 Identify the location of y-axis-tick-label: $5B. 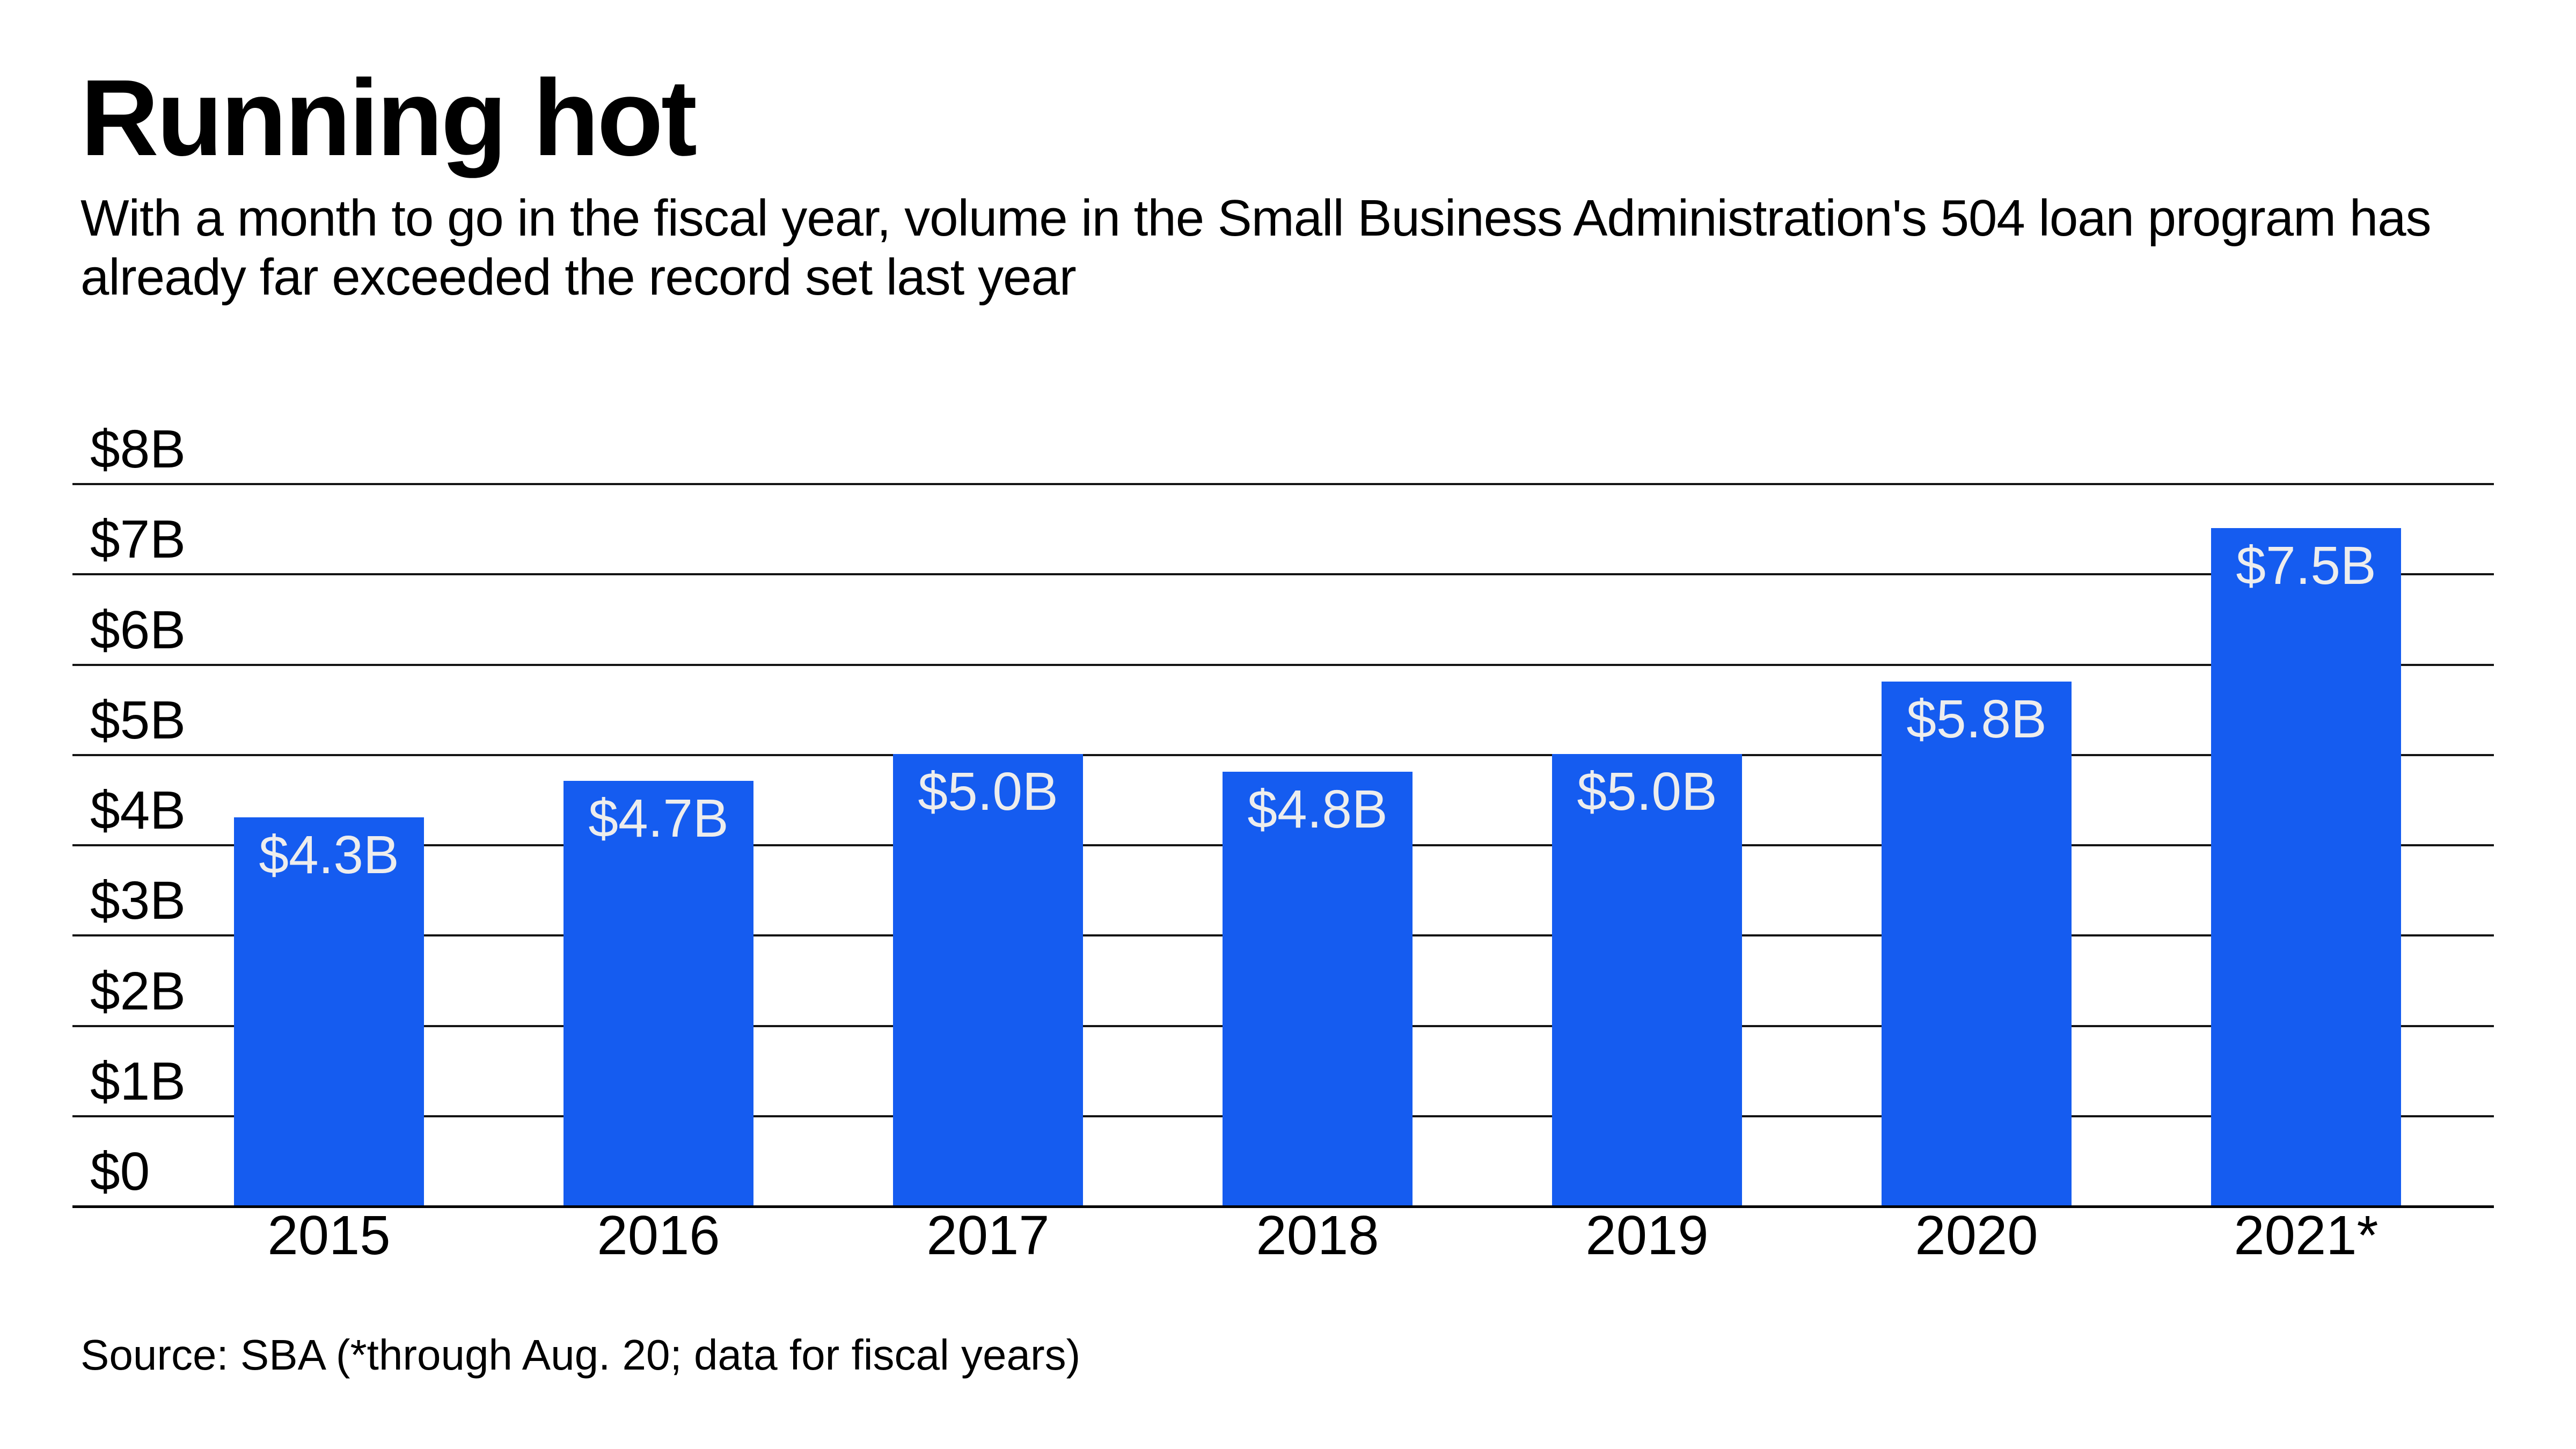
(138, 720).